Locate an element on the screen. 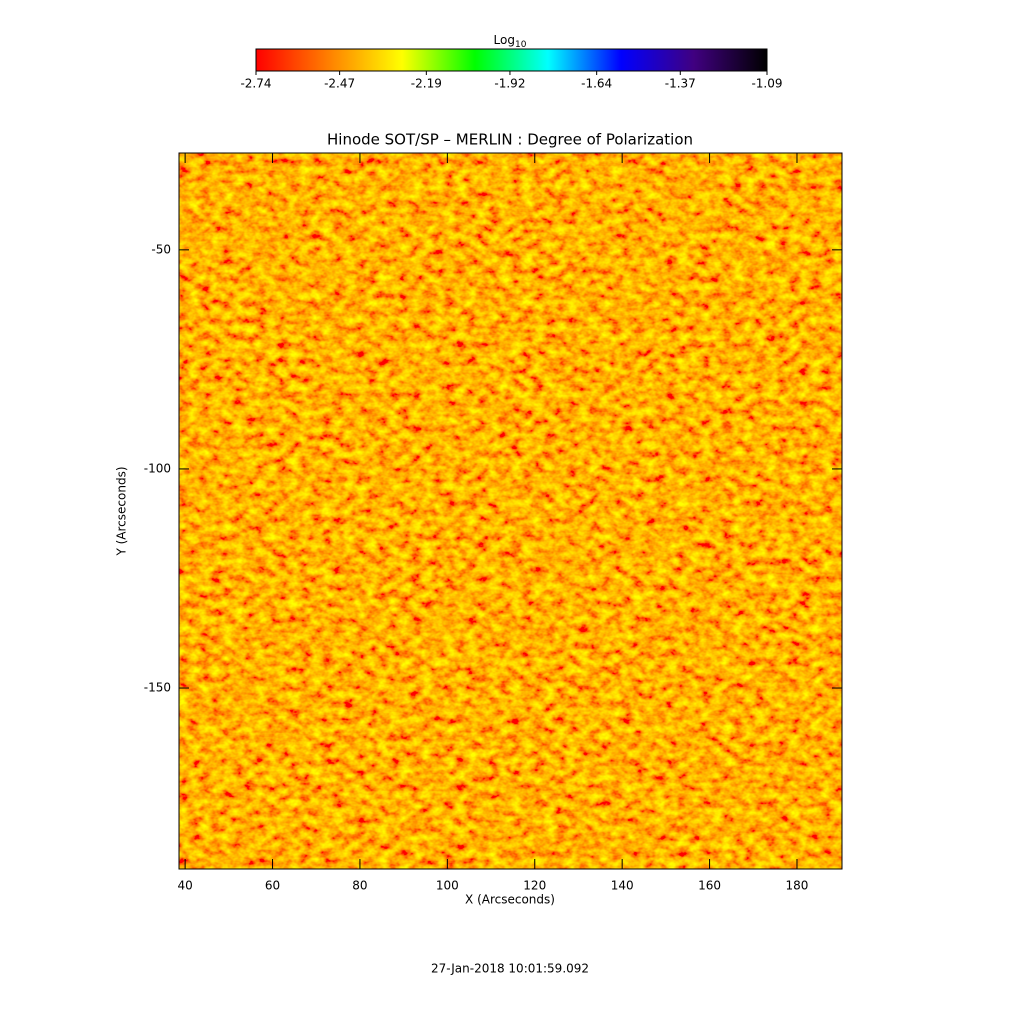  colorbar is located at coordinates (511, 60).